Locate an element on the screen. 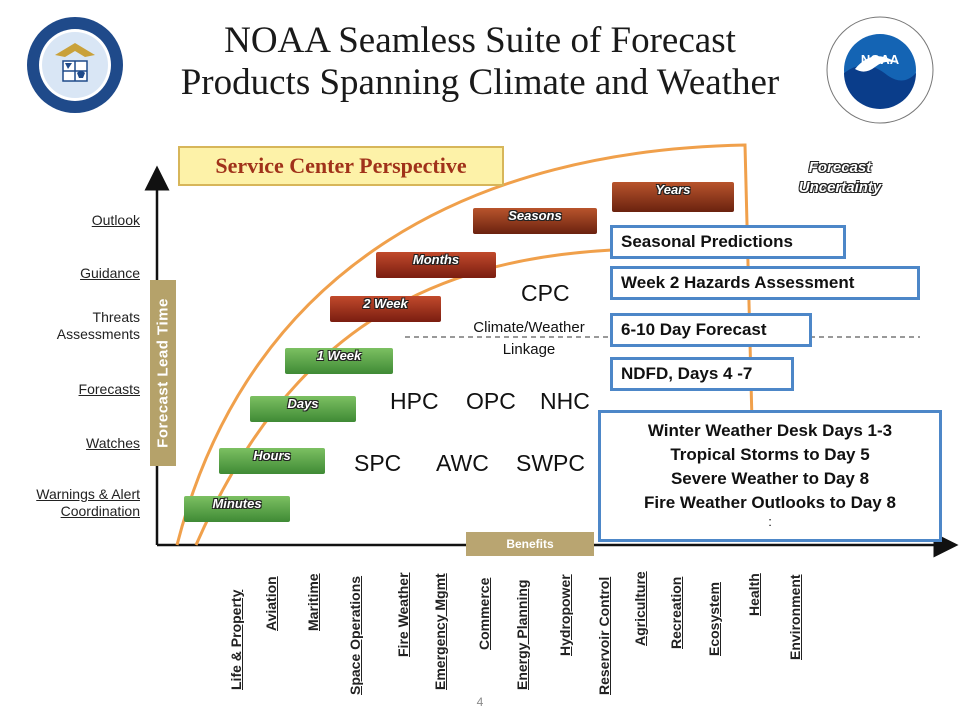 The width and height of the screenshot is (960, 720). benefit-energy-planning: Energy Planning is located at coordinates (522, 634).